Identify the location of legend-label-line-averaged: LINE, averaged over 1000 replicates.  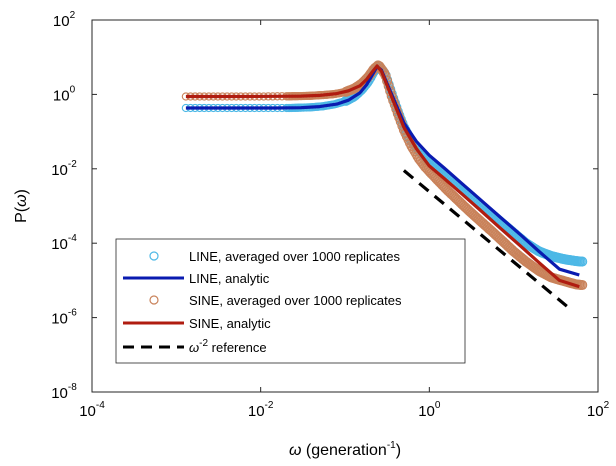
(295, 256).